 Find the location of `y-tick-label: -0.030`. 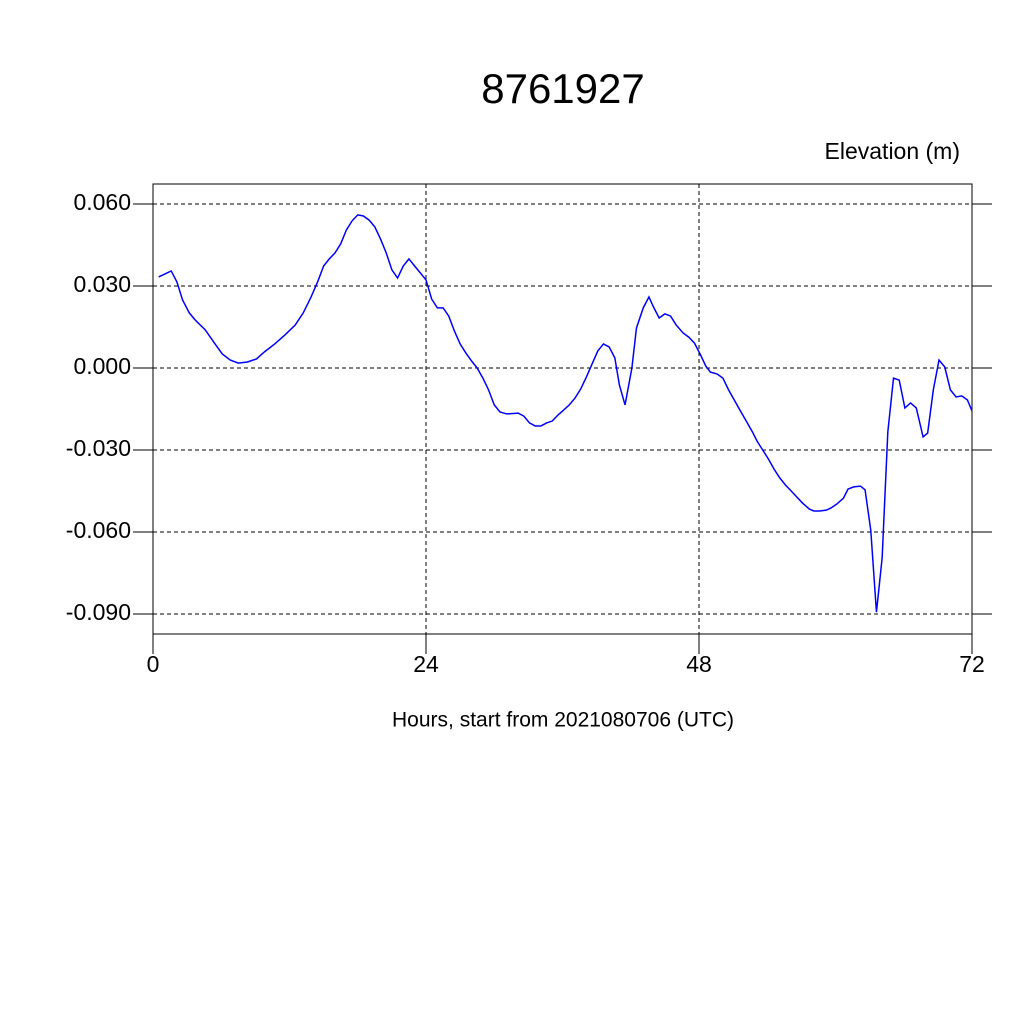

y-tick-label: -0.030 is located at coordinates (98, 448).